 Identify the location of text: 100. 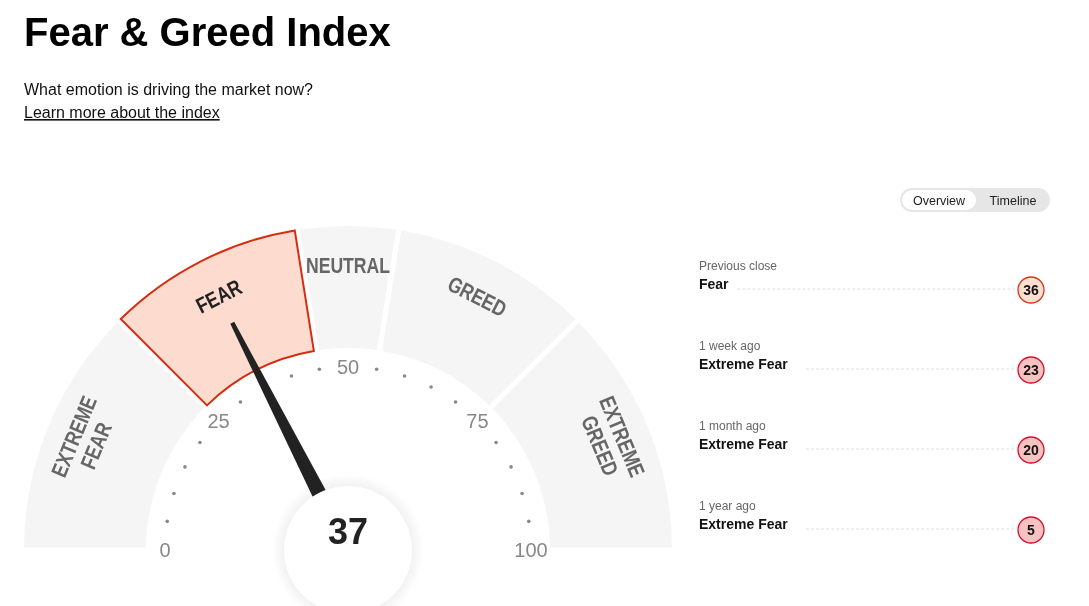
(531, 550).